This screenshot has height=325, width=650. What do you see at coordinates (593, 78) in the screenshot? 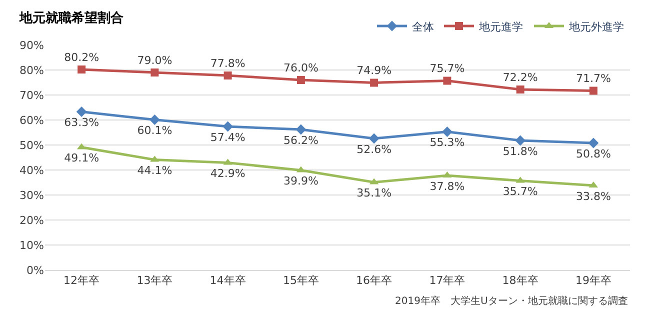
I see `data-label: 71.7%` at bounding box center [593, 78].